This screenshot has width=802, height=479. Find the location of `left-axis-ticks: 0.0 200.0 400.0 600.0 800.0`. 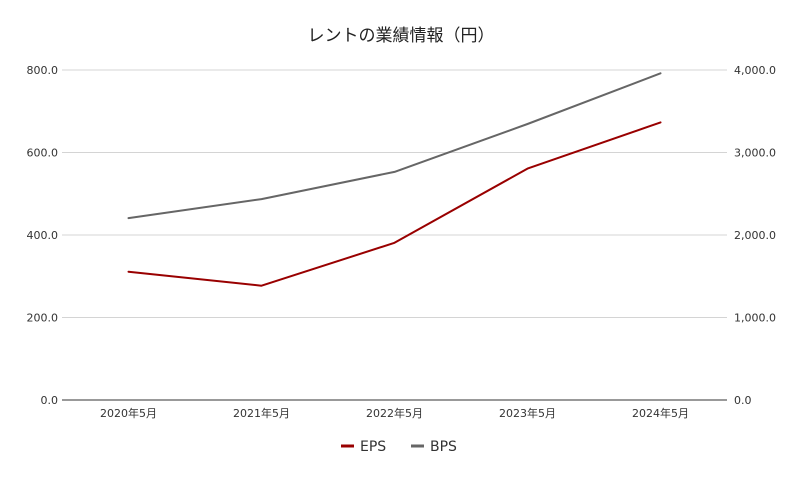

left-axis-ticks: 0.0 200.0 400.0 600.0 800.0 is located at coordinates (43, 235).